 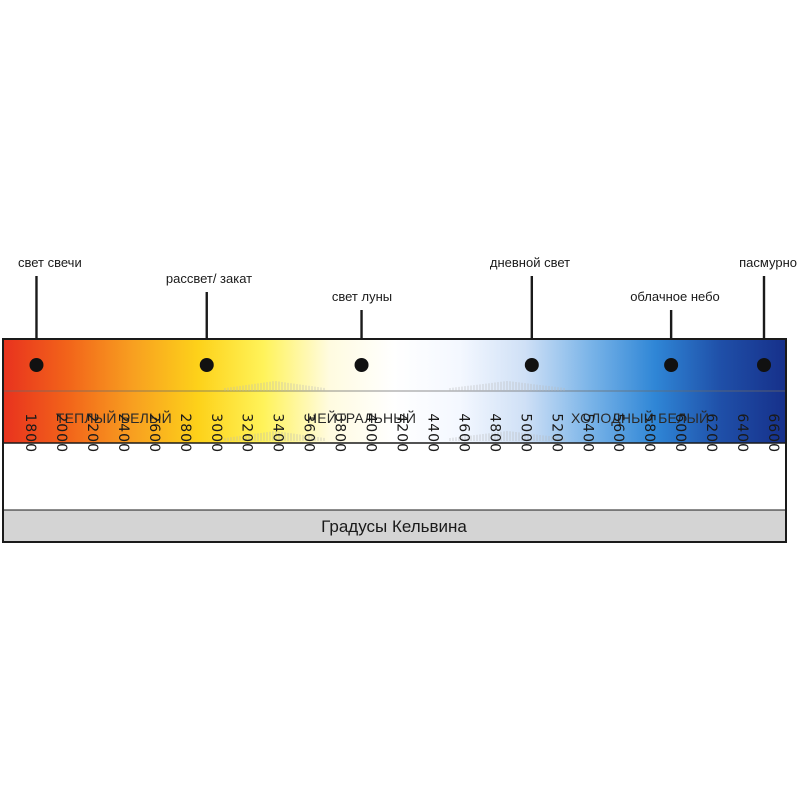 I want to click on kelvin-tick-label: 6400, so click(x=742, y=433).